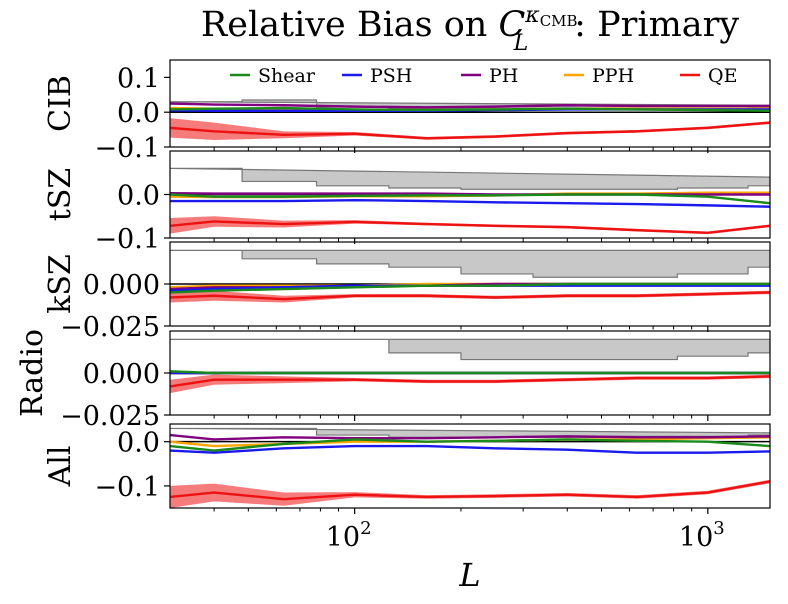 Image resolution: width=788 pixels, height=604 pixels. I want to click on series-line-qe-tsz, so click(470, 227).